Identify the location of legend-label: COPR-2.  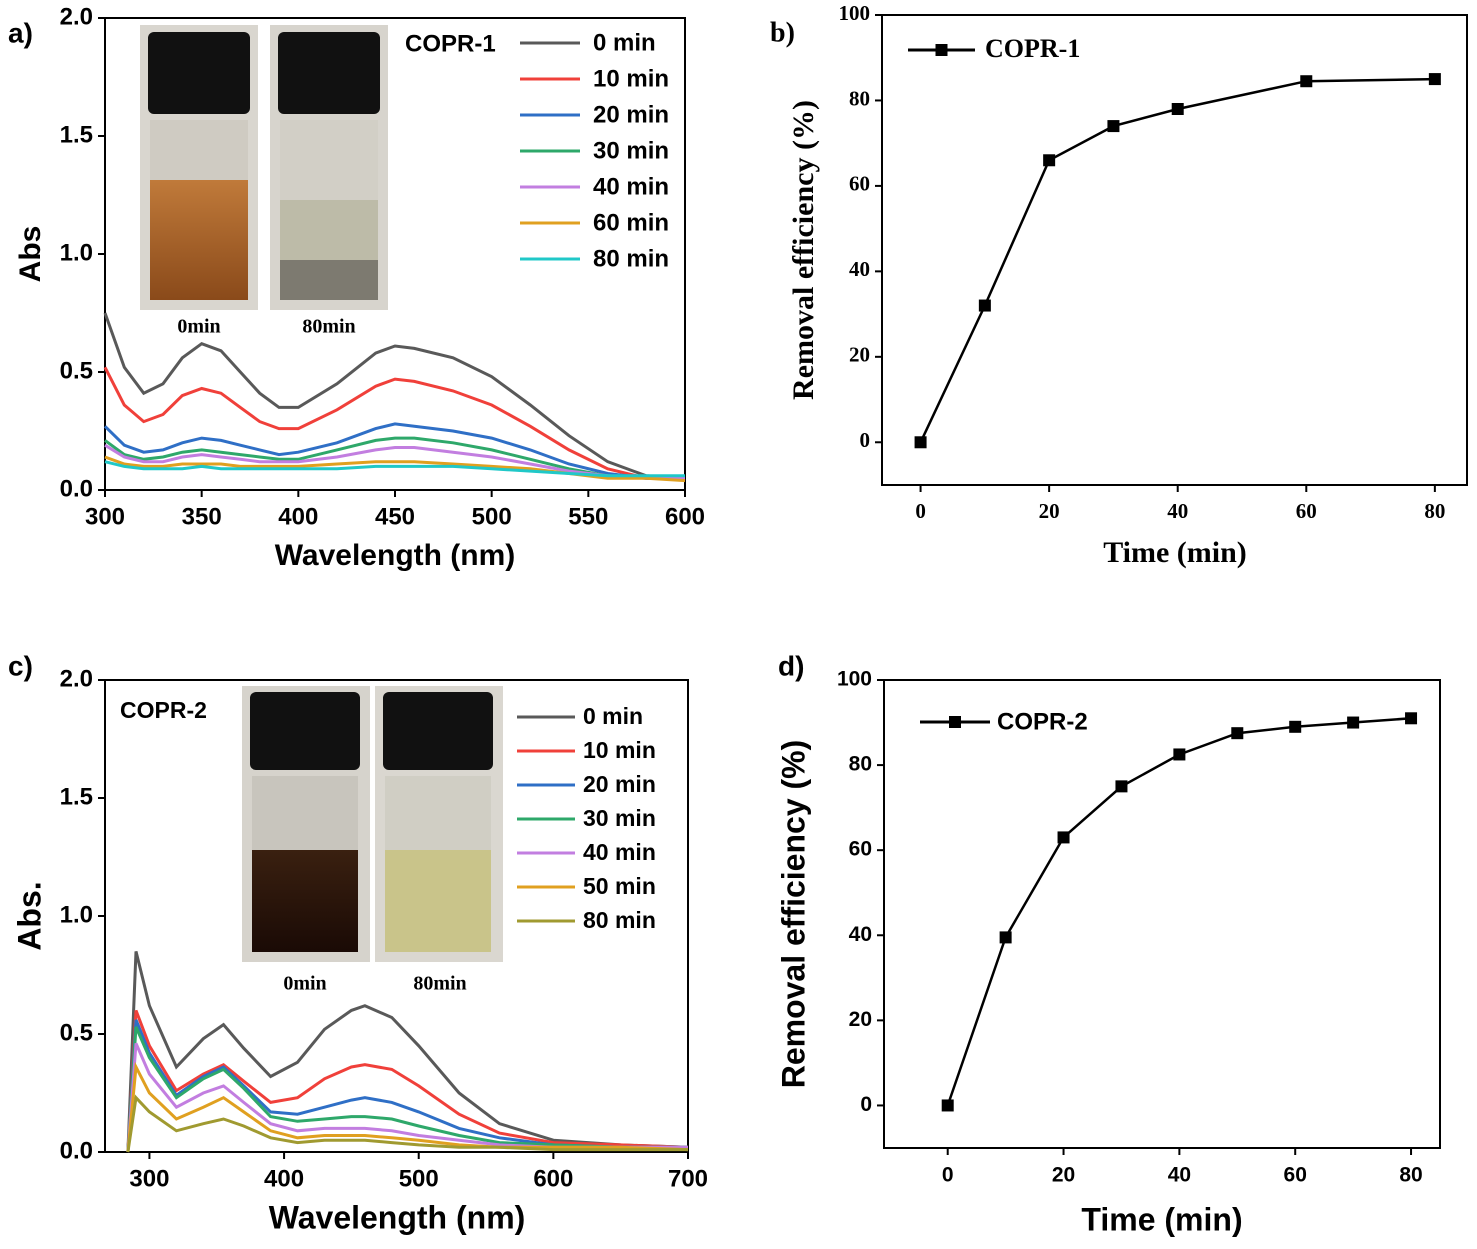
(1042, 721).